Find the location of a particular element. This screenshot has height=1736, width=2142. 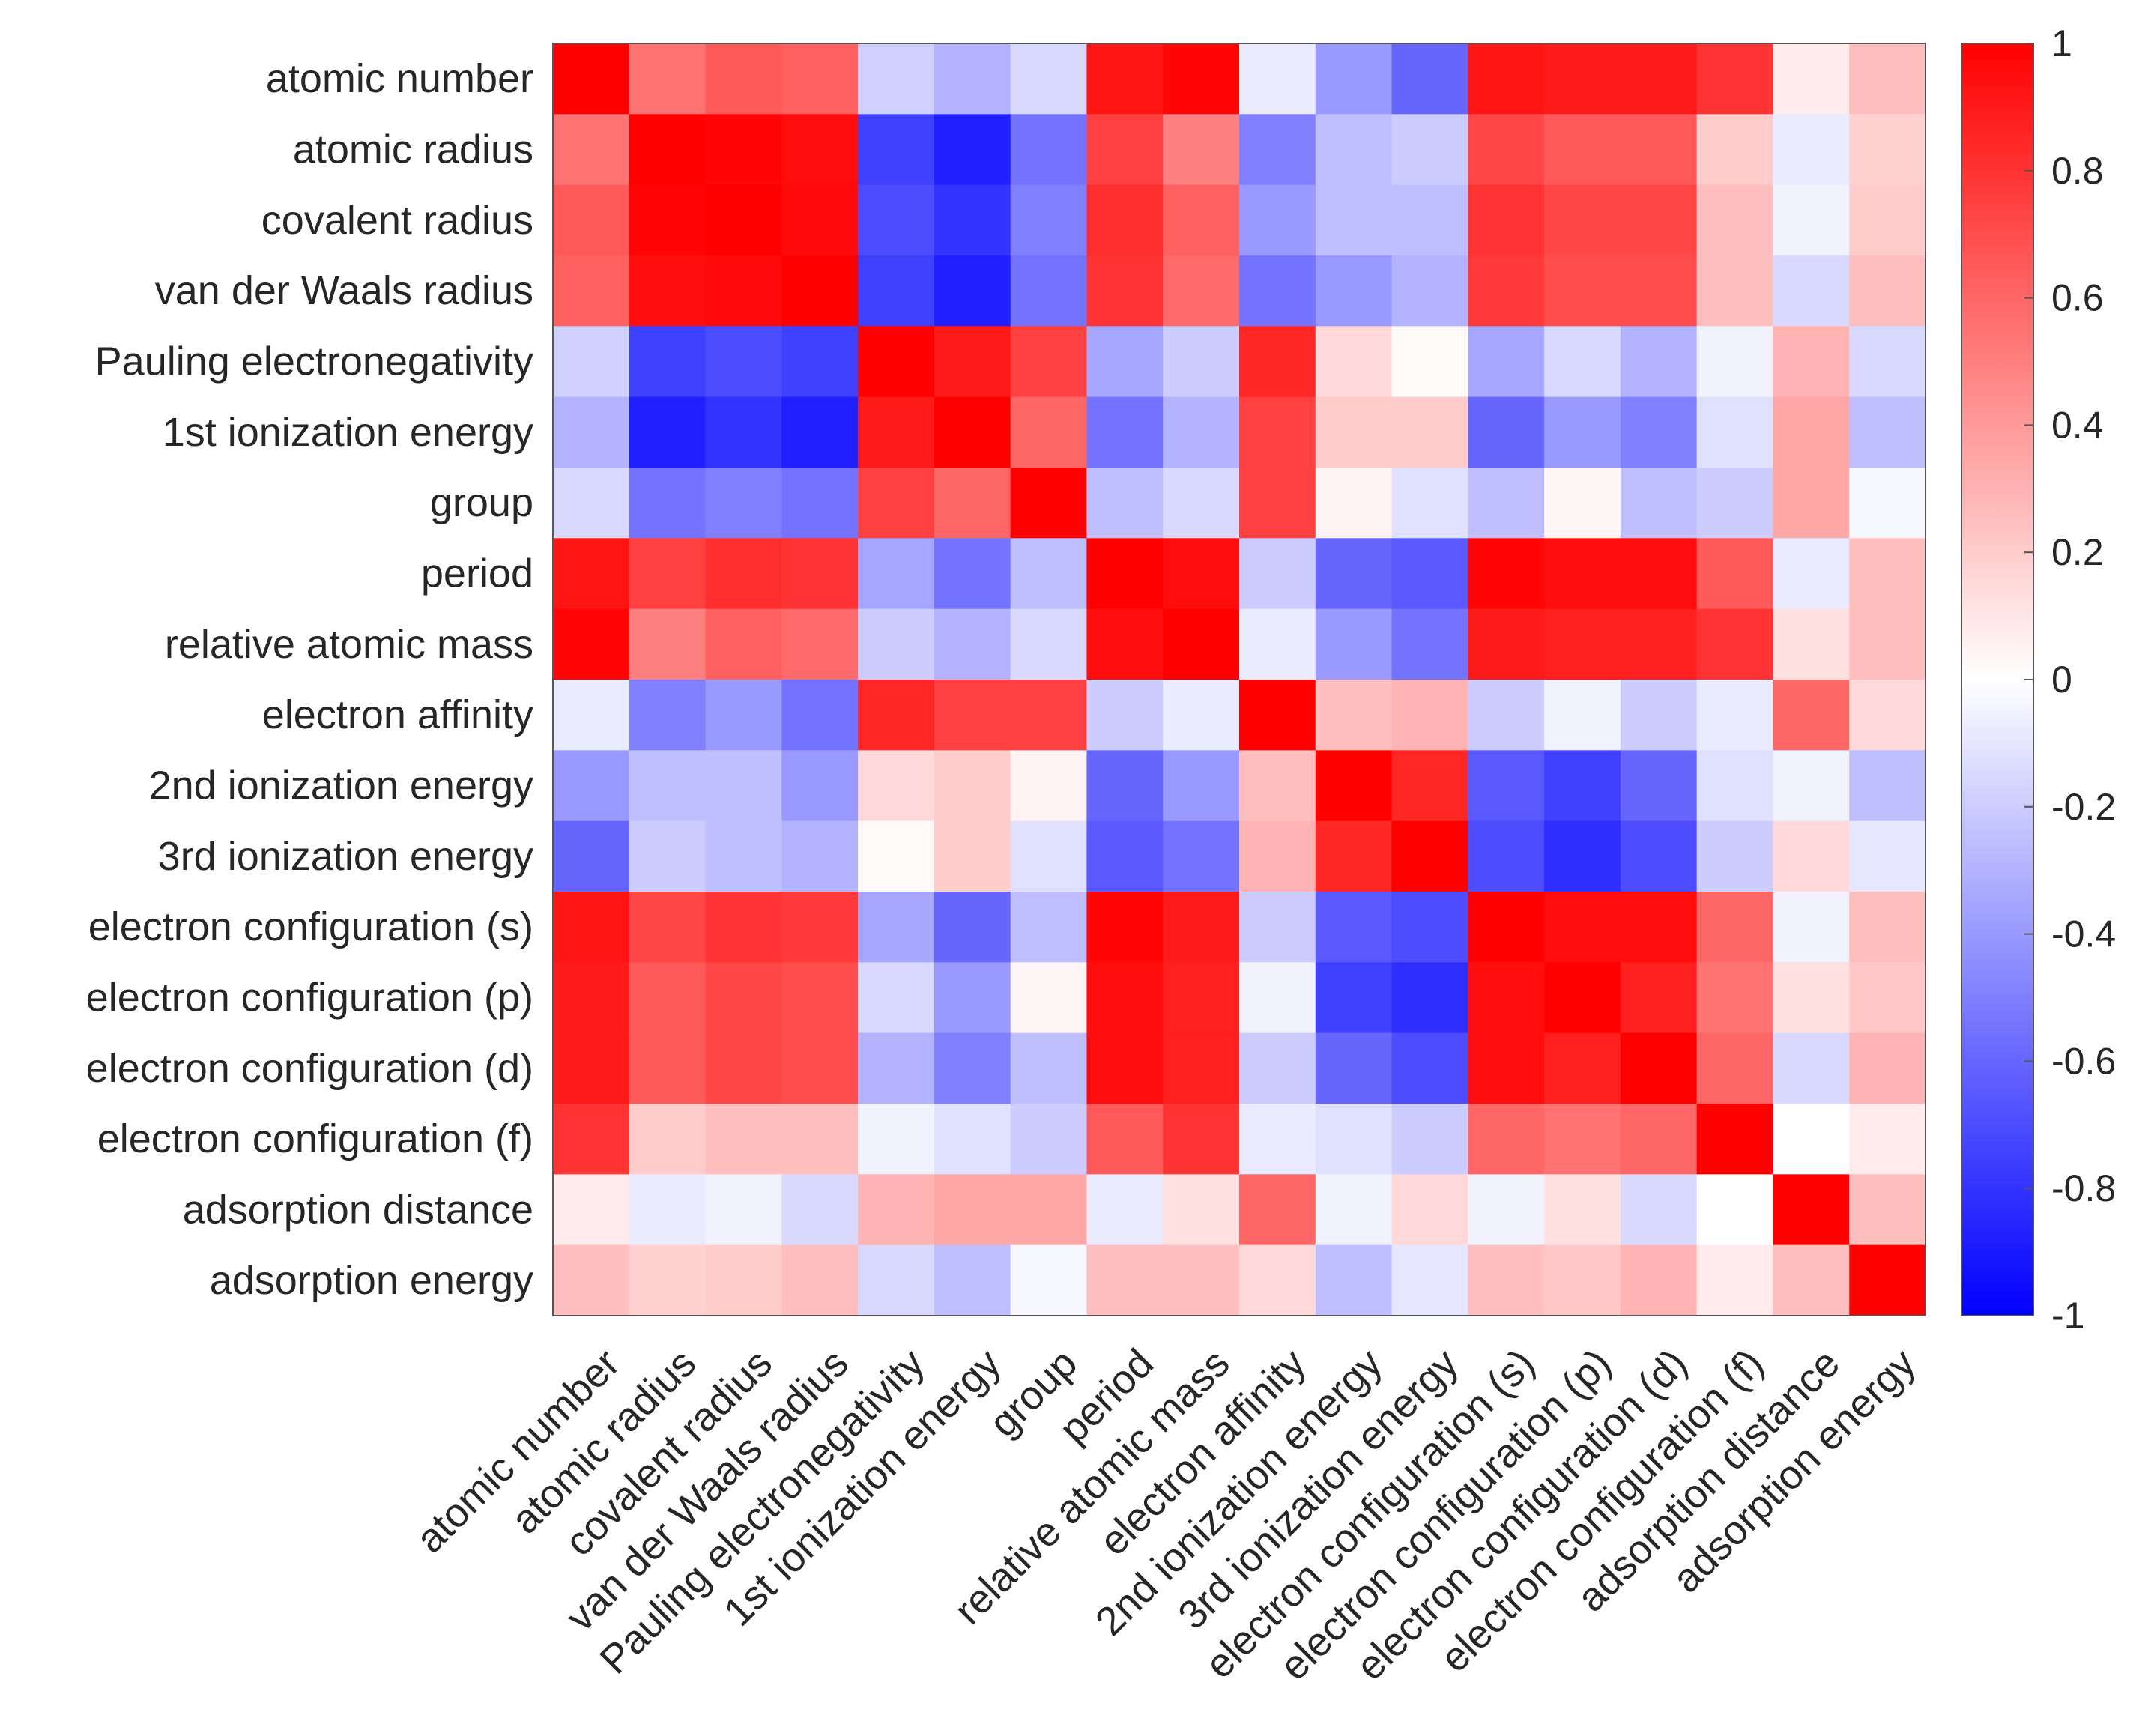

row-label: electron configuration (d) is located at coordinates (309, 1068).